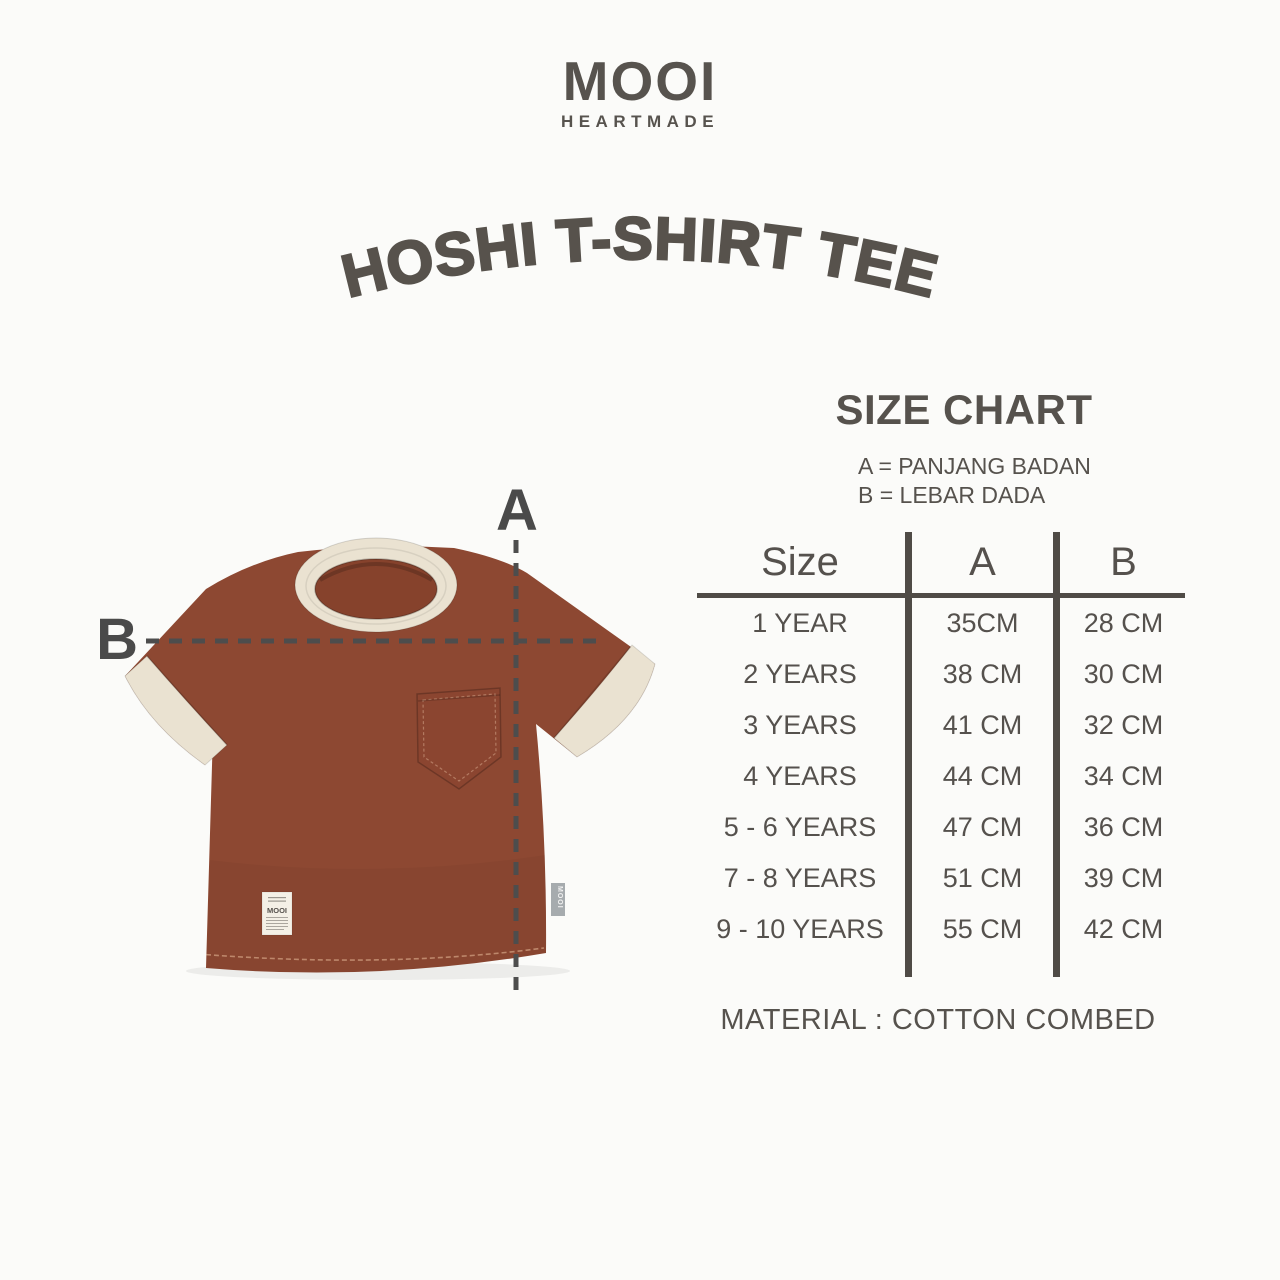 This screenshot has width=1280, height=1280. What do you see at coordinates (952, 495) in the screenshot?
I see `legend-line-b: B = LEBAR DADA` at bounding box center [952, 495].